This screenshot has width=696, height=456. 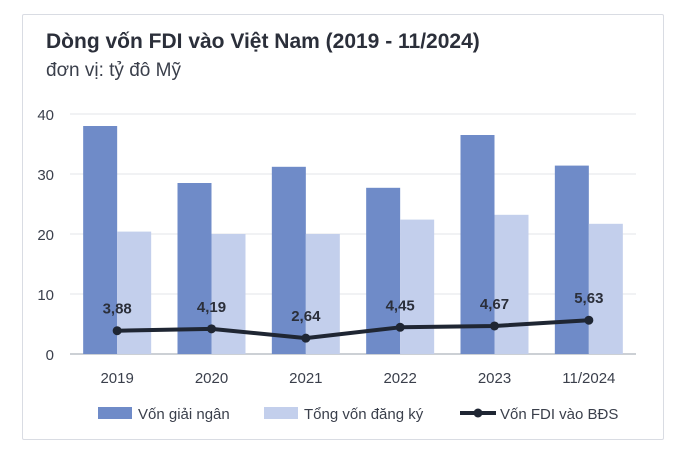 I want to click on x-tick-label: 2022, so click(x=399, y=378).